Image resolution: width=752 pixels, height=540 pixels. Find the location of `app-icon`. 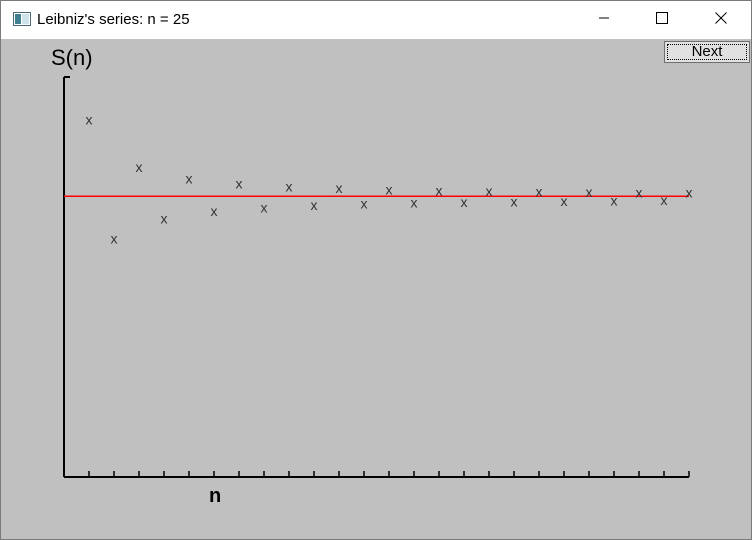

app-icon is located at coordinates (22, 19).